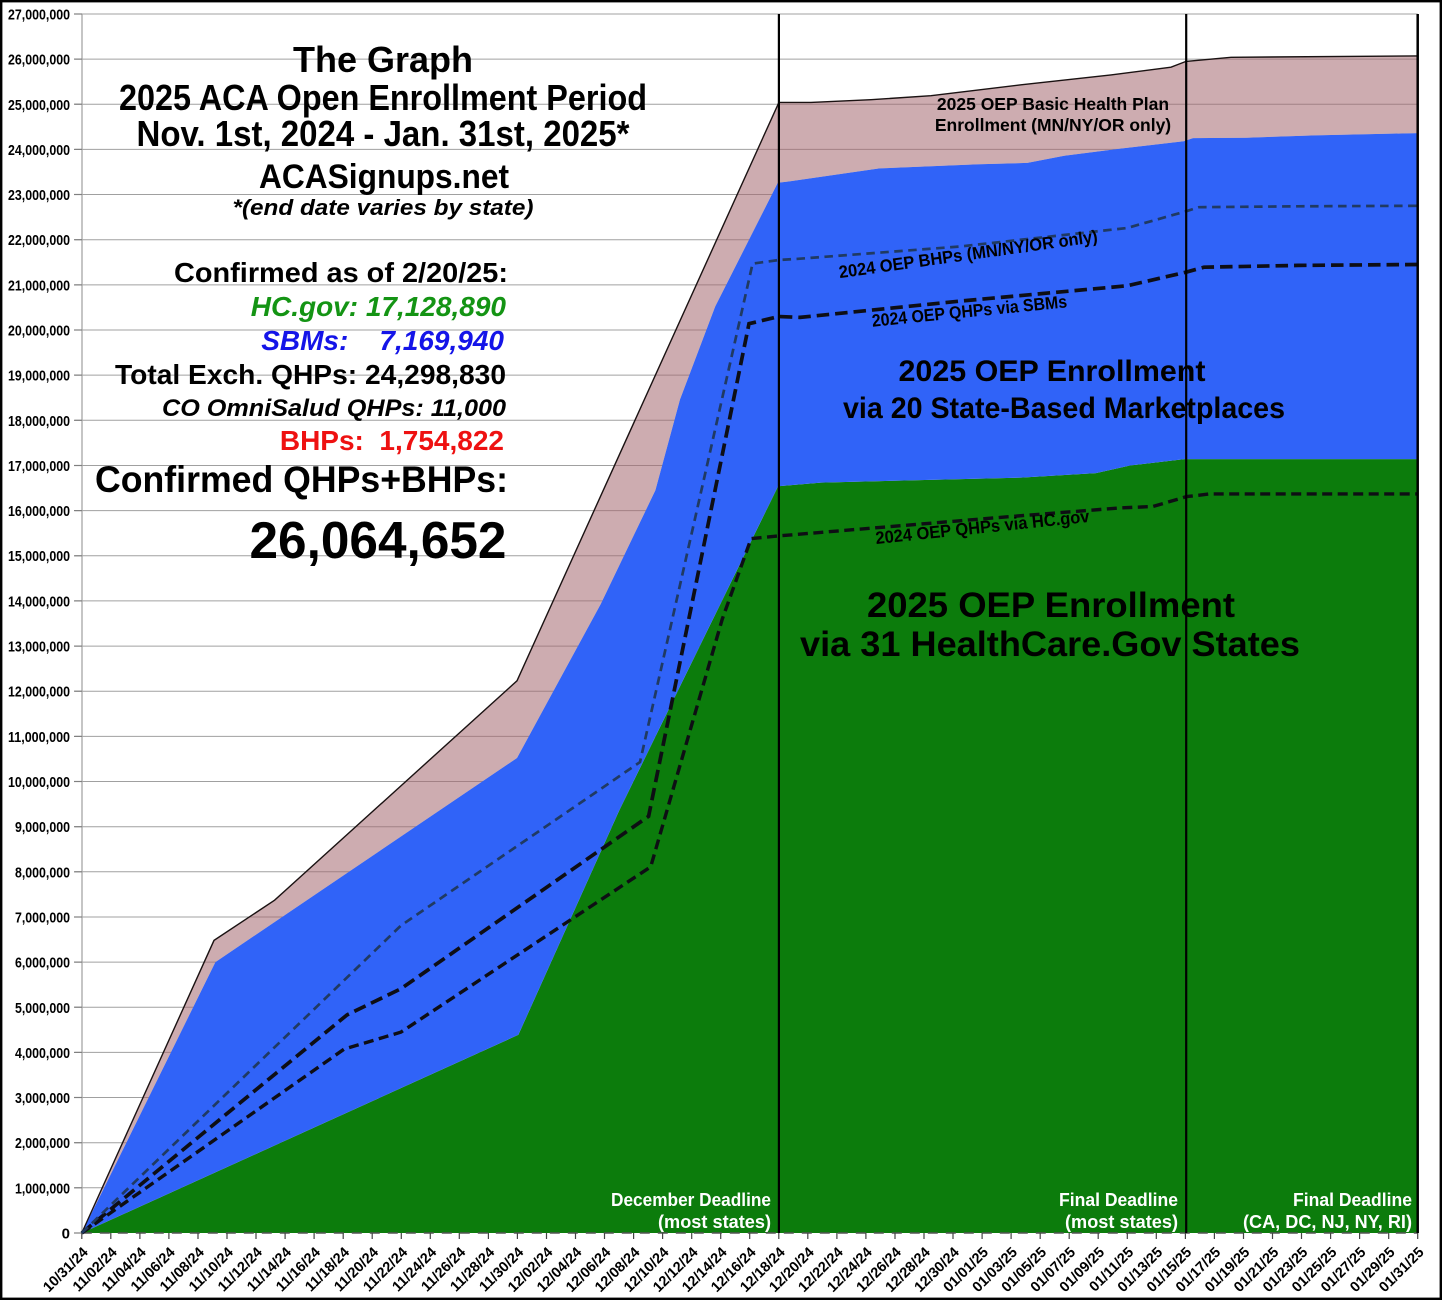 The height and width of the screenshot is (1305, 1442). Describe the element at coordinates (39, 466) in the screenshot. I see `svg-text: 17,000,000` at that location.